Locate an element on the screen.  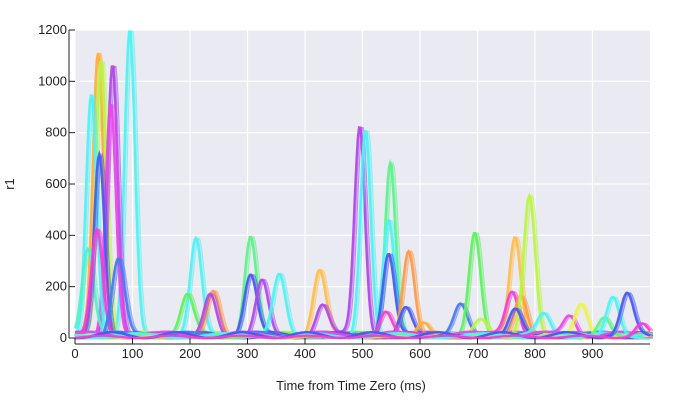
y-tick-label: 800 is located at coordinates (56, 132).